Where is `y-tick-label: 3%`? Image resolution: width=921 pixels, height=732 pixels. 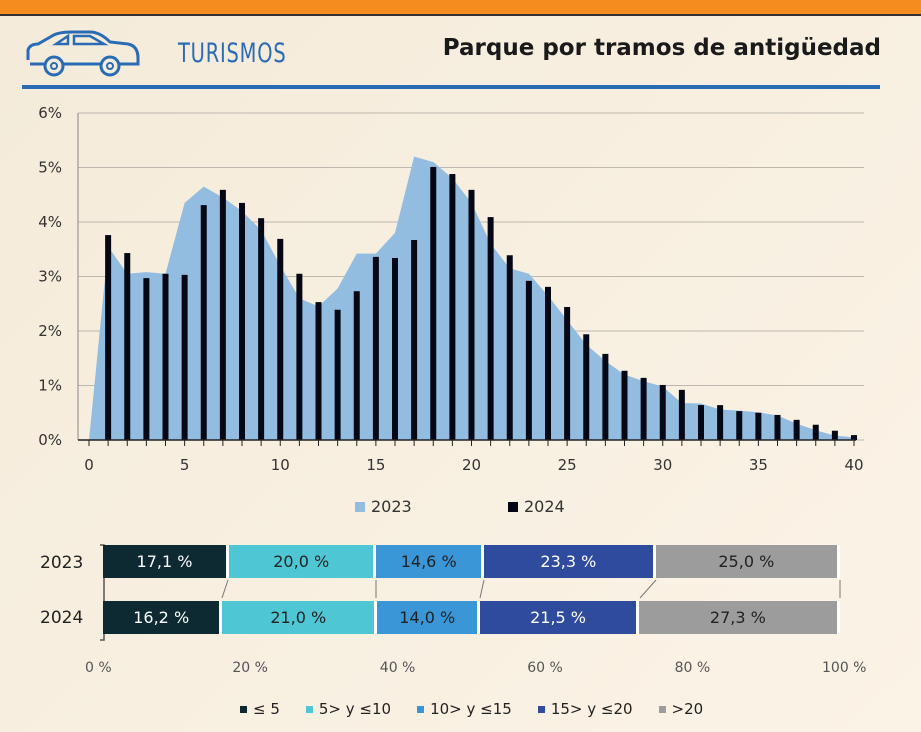
y-tick-label: 3% is located at coordinates (50, 277).